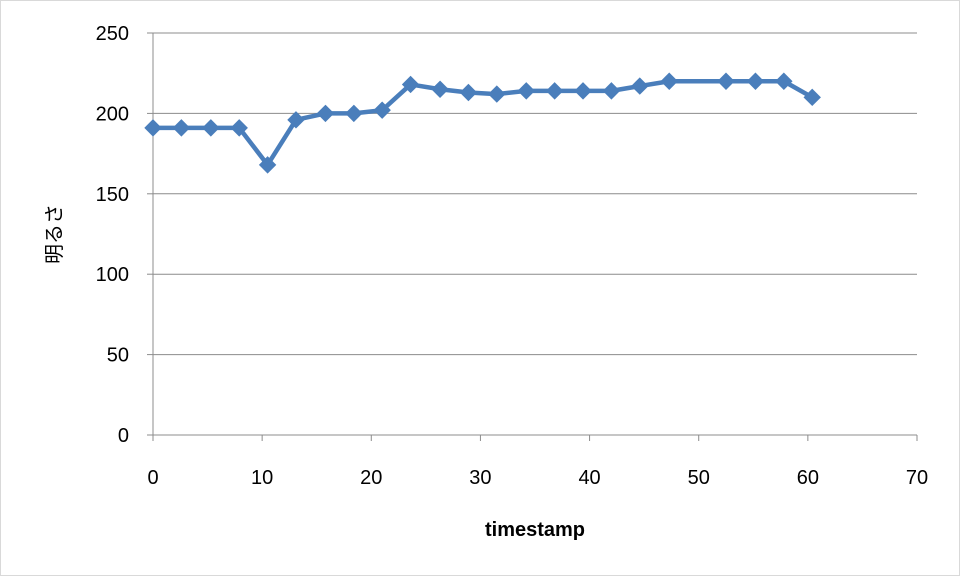 Image resolution: width=960 pixels, height=576 pixels. What do you see at coordinates (699, 478) in the screenshot?
I see `x-tick-label: 50` at bounding box center [699, 478].